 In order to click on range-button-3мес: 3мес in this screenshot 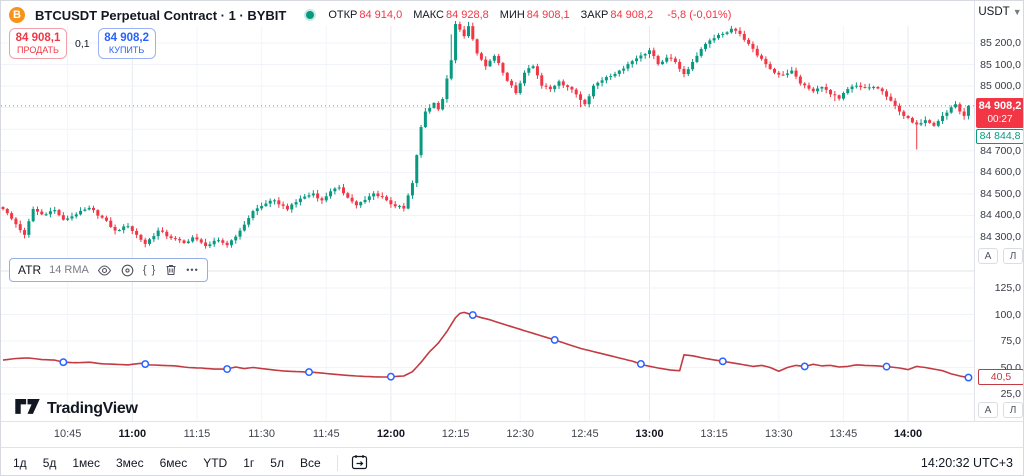, I will do `click(129, 462)`.